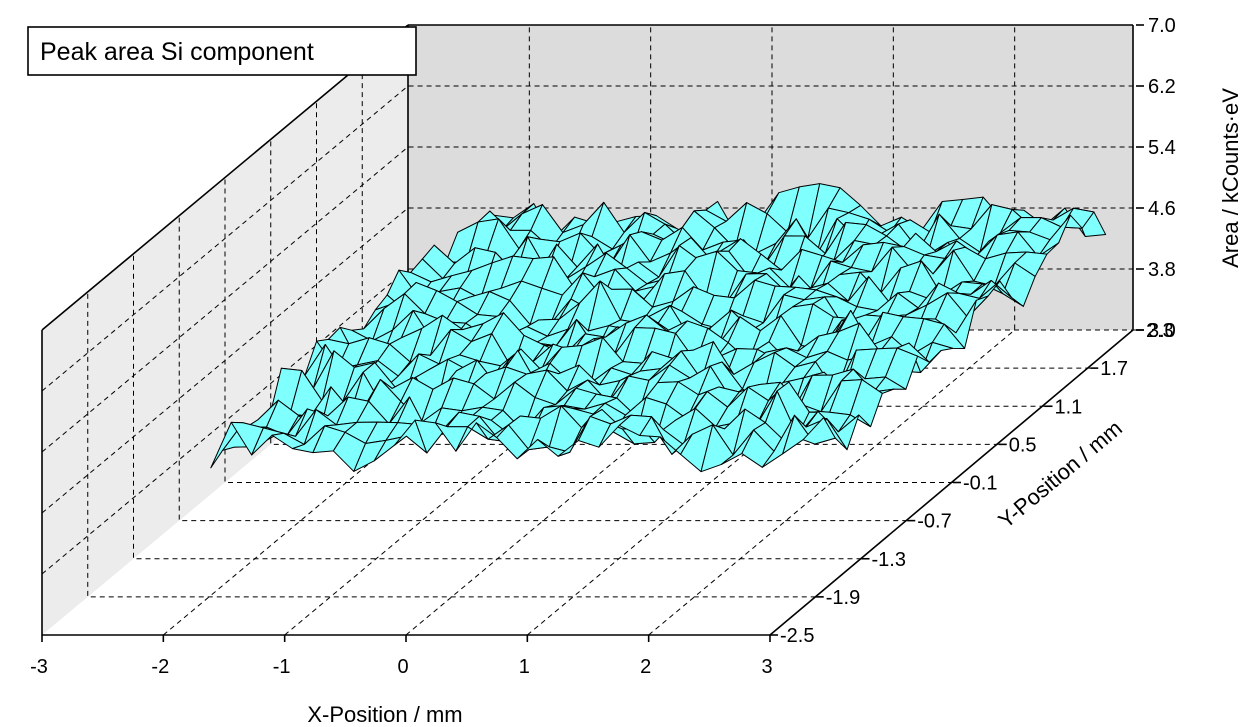 The image size is (1247, 727). What do you see at coordinates (384, 714) in the screenshot?
I see `x-axis-title: X-Position / mm` at bounding box center [384, 714].